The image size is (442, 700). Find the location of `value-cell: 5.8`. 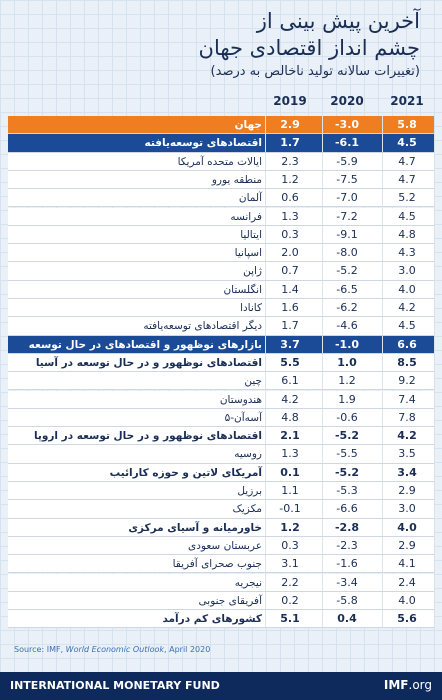

value-cell: 5.8 is located at coordinates (407, 124).